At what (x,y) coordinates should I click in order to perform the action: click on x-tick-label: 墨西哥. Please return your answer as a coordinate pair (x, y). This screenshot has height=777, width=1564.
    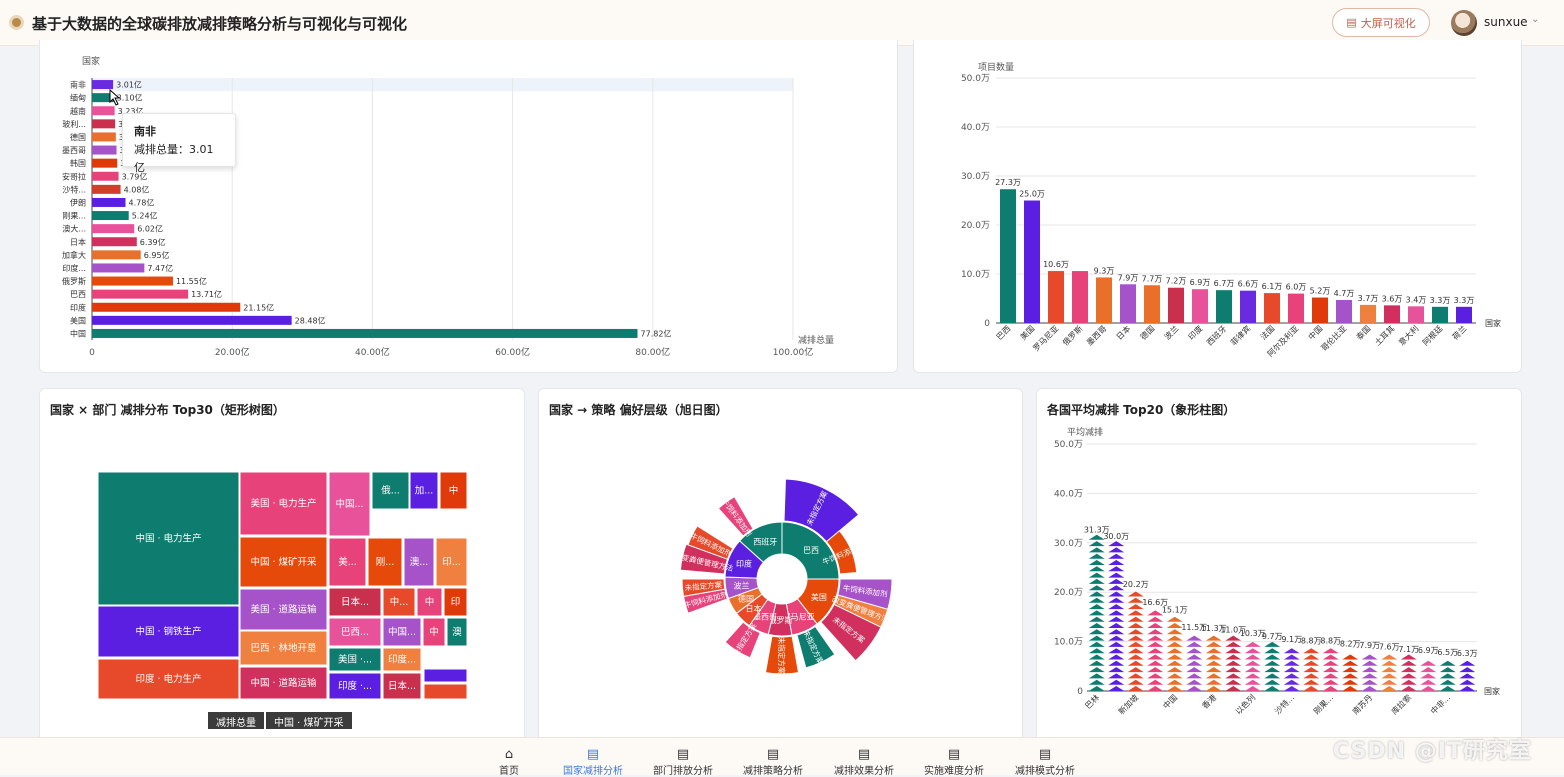
    Looking at the image, I should click on (1096, 335).